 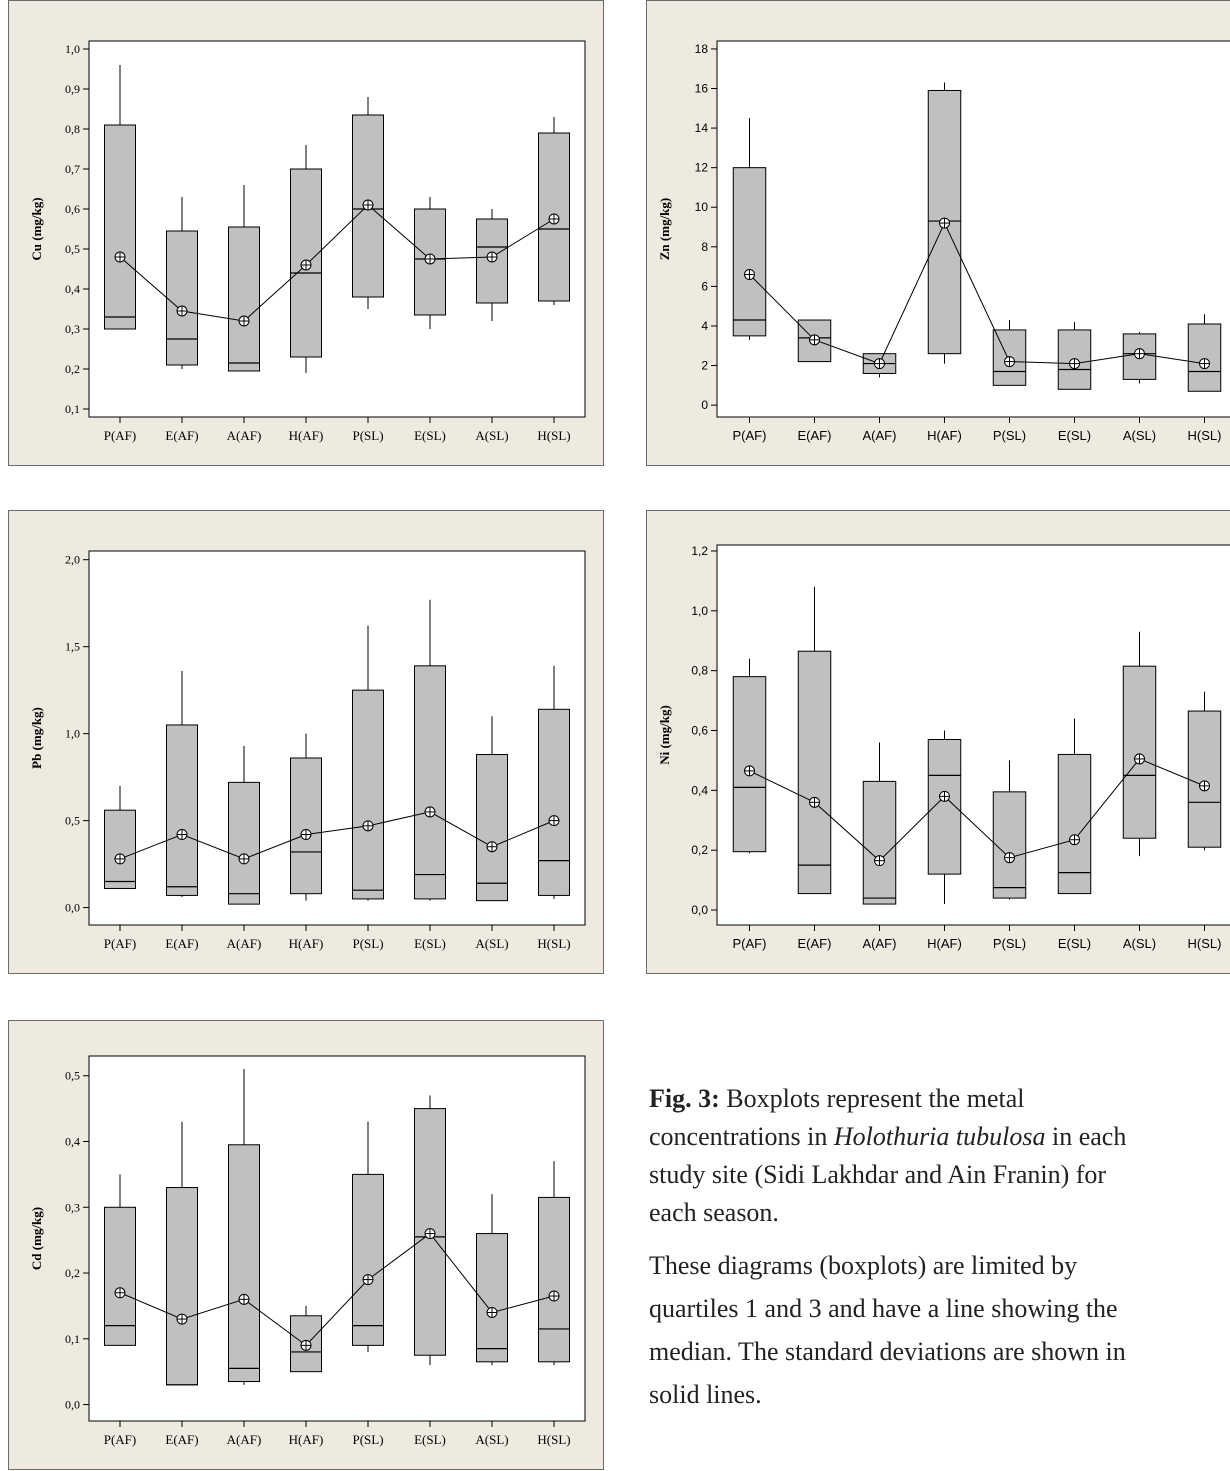 I want to click on box-A(AF), so click(x=244, y=1227).